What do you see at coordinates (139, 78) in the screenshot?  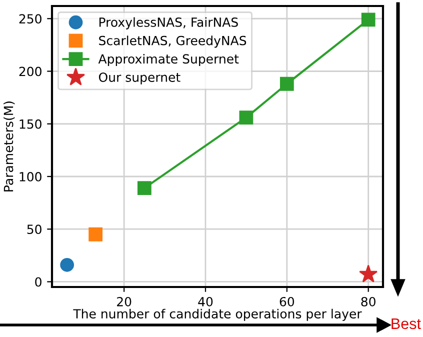 I see `legend-label: Our supernet` at bounding box center [139, 78].